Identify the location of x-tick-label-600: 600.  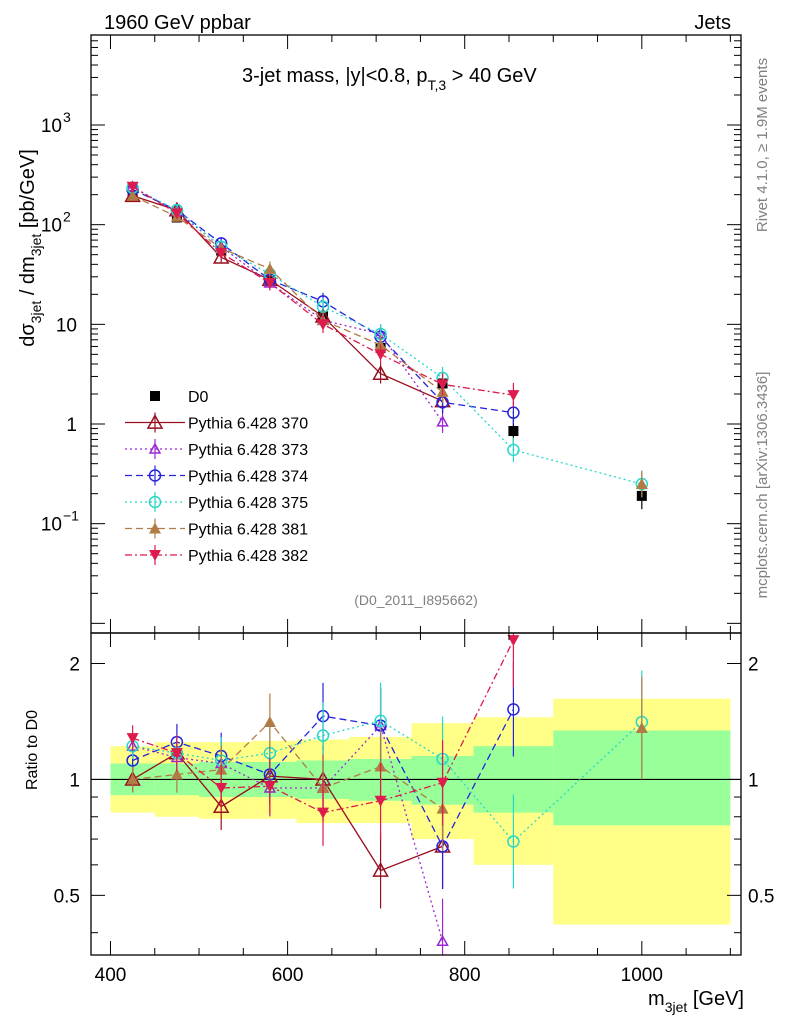
(288, 975).